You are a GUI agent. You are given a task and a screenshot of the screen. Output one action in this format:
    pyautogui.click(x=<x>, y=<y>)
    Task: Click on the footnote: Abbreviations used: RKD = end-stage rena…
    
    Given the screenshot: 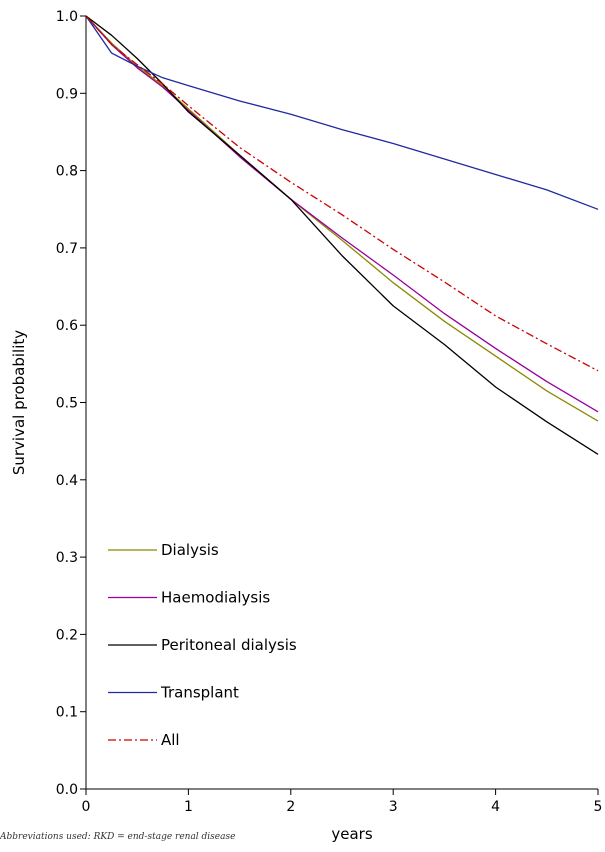 What is the action you would take?
    pyautogui.click(x=118, y=837)
    